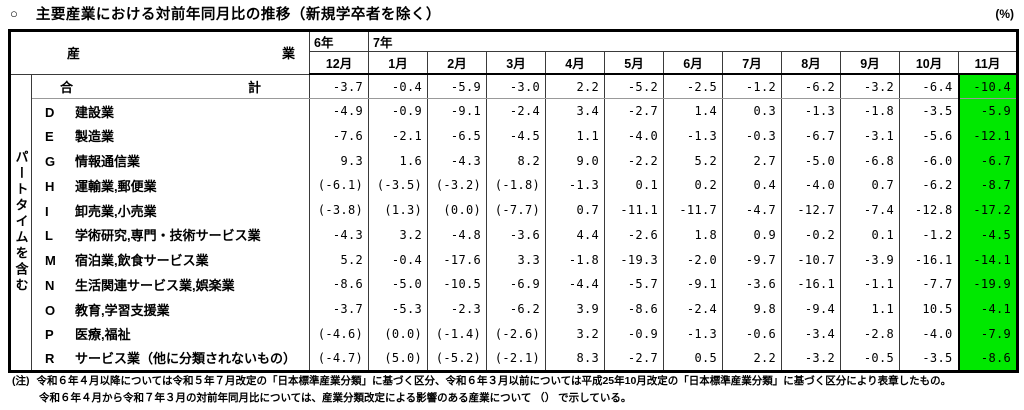  Describe the element at coordinates (988, 185) in the screenshot. I see `value-cell-highlighted: -8.7` at that location.